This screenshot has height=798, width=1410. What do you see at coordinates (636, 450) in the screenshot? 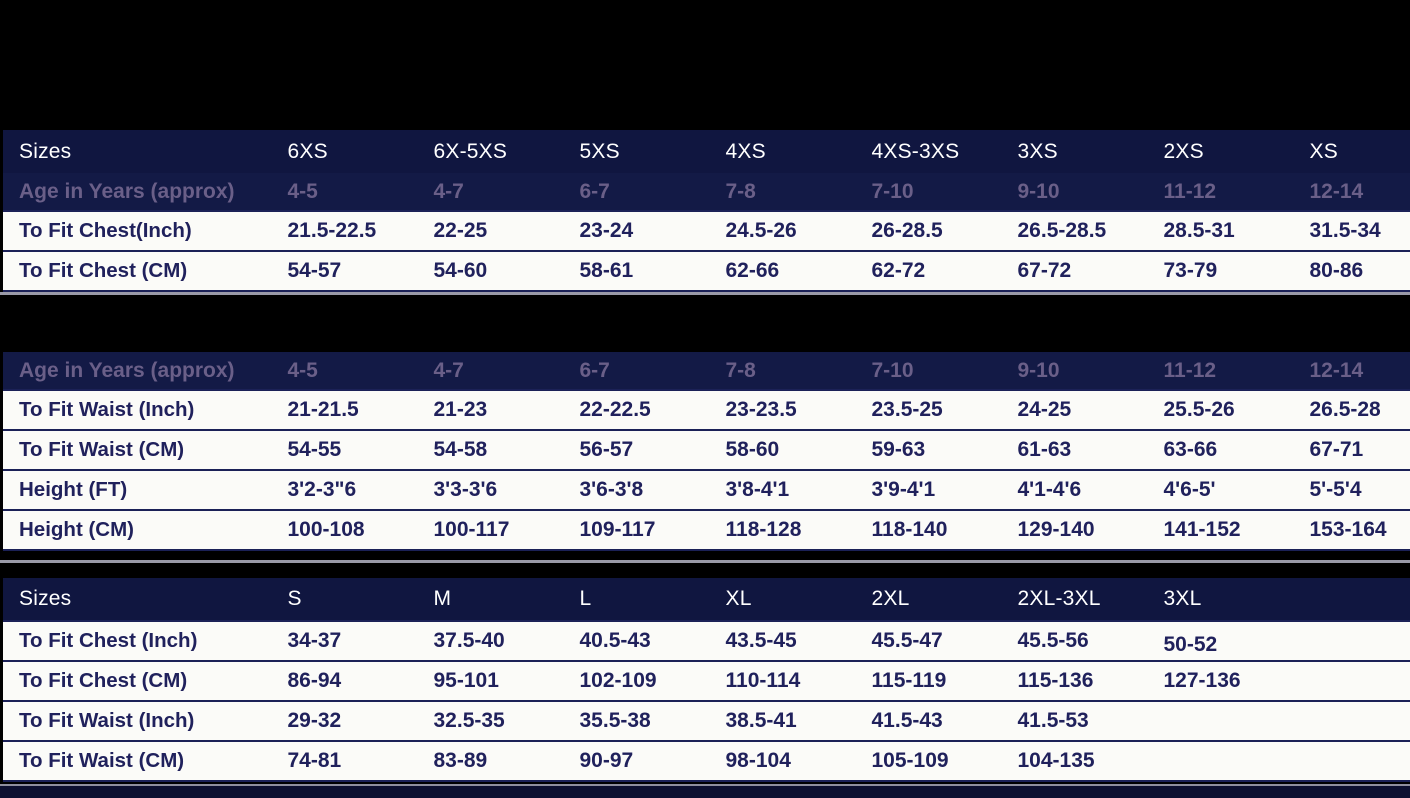
I see `row-value-cell: 56-57` at bounding box center [636, 450].